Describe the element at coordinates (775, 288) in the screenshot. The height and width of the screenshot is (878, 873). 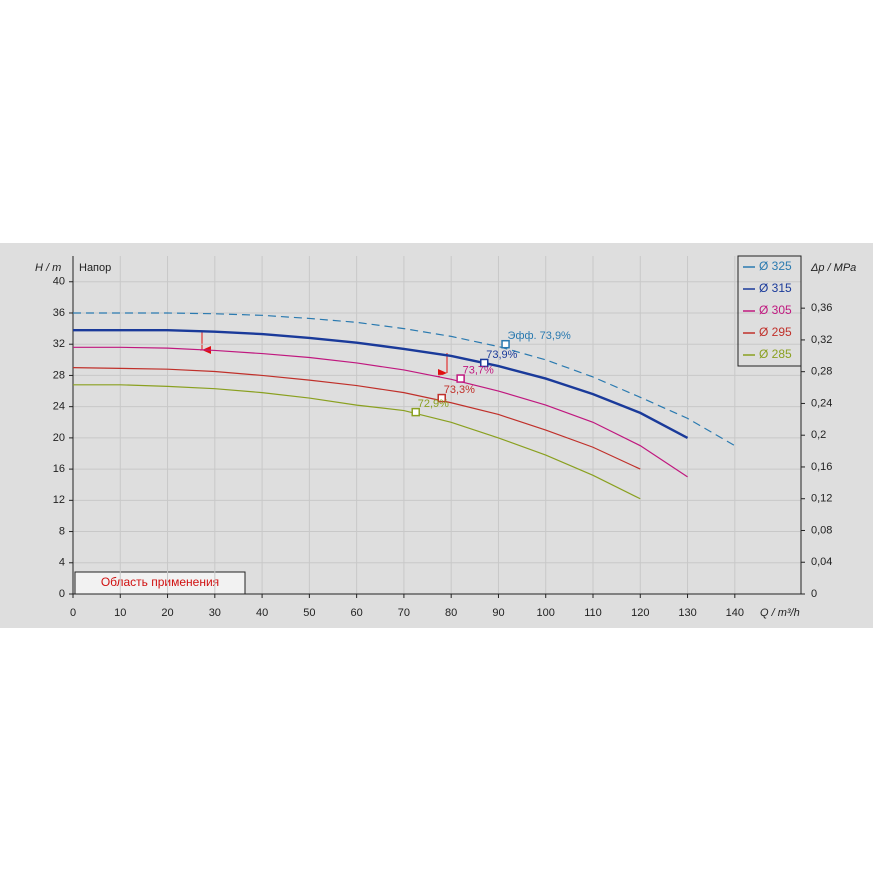
I see `legend-label: Ø 315` at that location.